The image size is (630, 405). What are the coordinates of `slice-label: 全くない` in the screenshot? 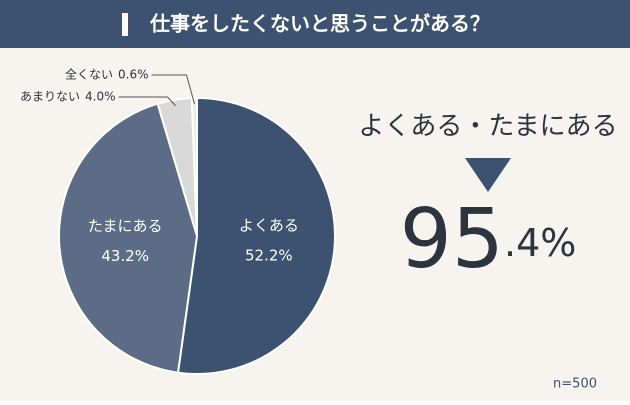 It's located at (89, 74).